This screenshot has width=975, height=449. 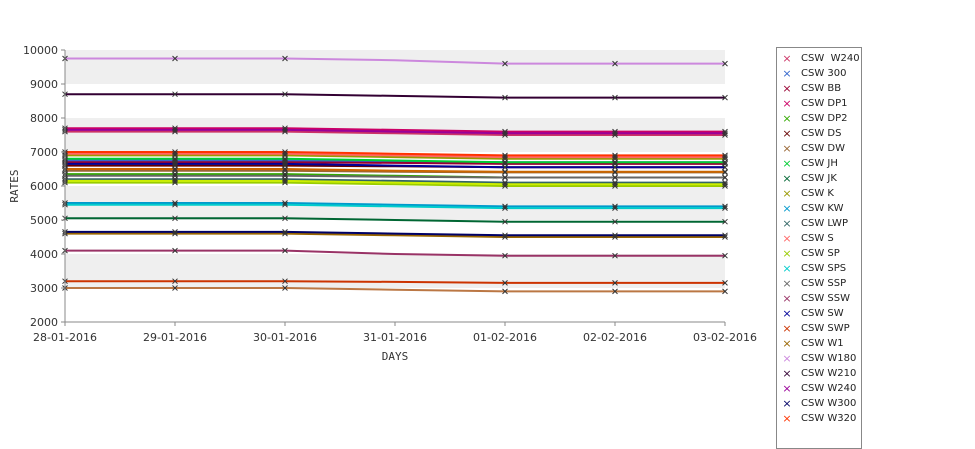 I want to click on legend-item: × CSW S, so click(x=819, y=239).